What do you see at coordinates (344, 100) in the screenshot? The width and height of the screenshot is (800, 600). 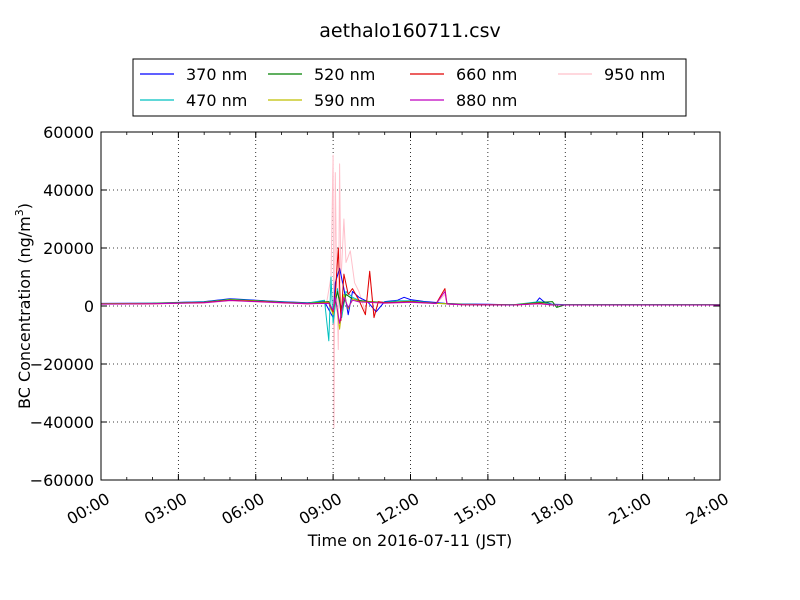 I see `legend-label: 590 nm` at bounding box center [344, 100].